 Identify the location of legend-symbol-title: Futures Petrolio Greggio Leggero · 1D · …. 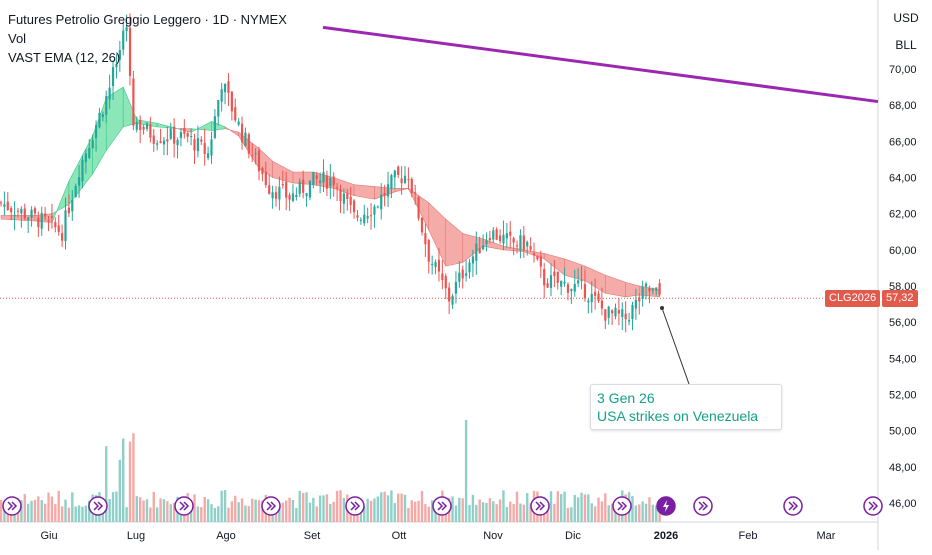
(147, 19).